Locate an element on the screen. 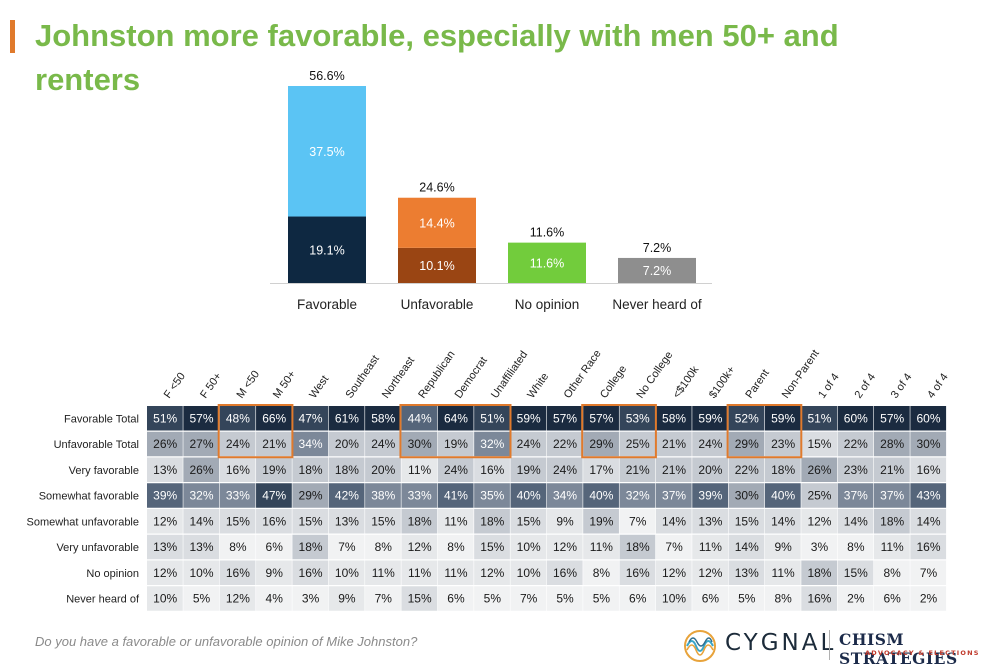 Image resolution: width=990 pixels, height=670 pixels. heatmap-cell-value: 26% is located at coordinates (819, 470).